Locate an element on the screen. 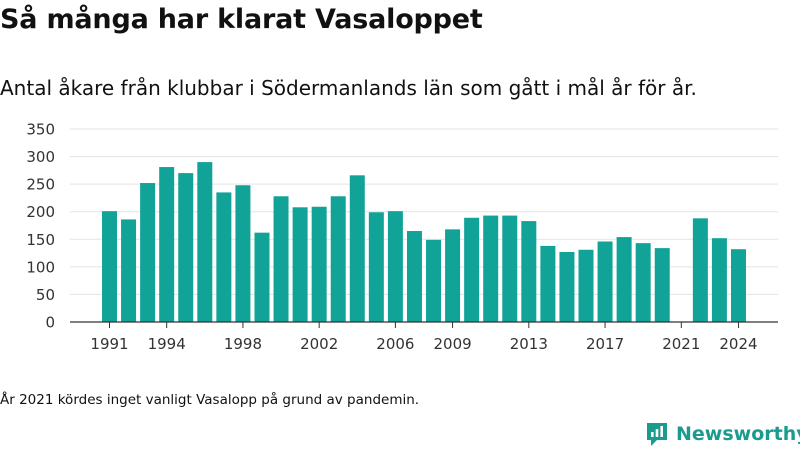 The height and width of the screenshot is (450, 800). bar-2003 is located at coordinates (338, 259).